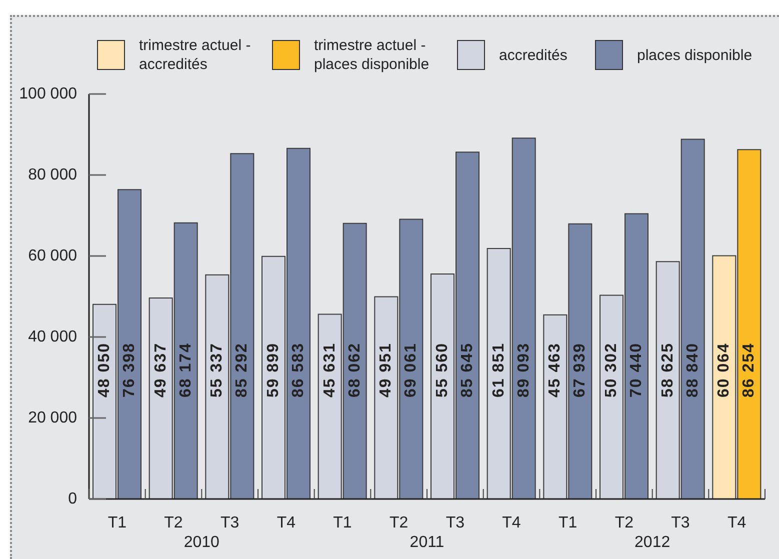 The width and height of the screenshot is (779, 559). Describe the element at coordinates (53, 418) in the screenshot. I see `y-tick-label: 20 000` at that location.